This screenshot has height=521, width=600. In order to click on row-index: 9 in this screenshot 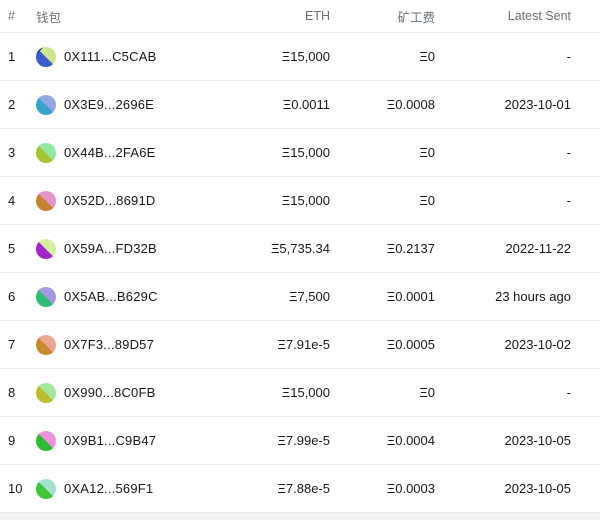, I will do `click(12, 440)`.